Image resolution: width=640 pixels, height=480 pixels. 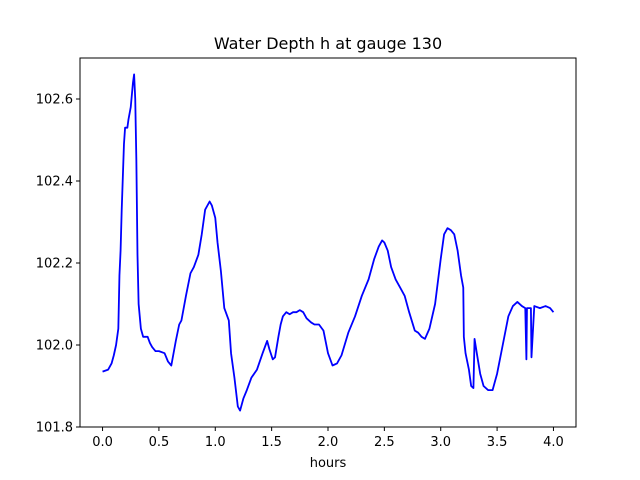 I want to click on x-tick-label: 4.0, so click(x=553, y=442).